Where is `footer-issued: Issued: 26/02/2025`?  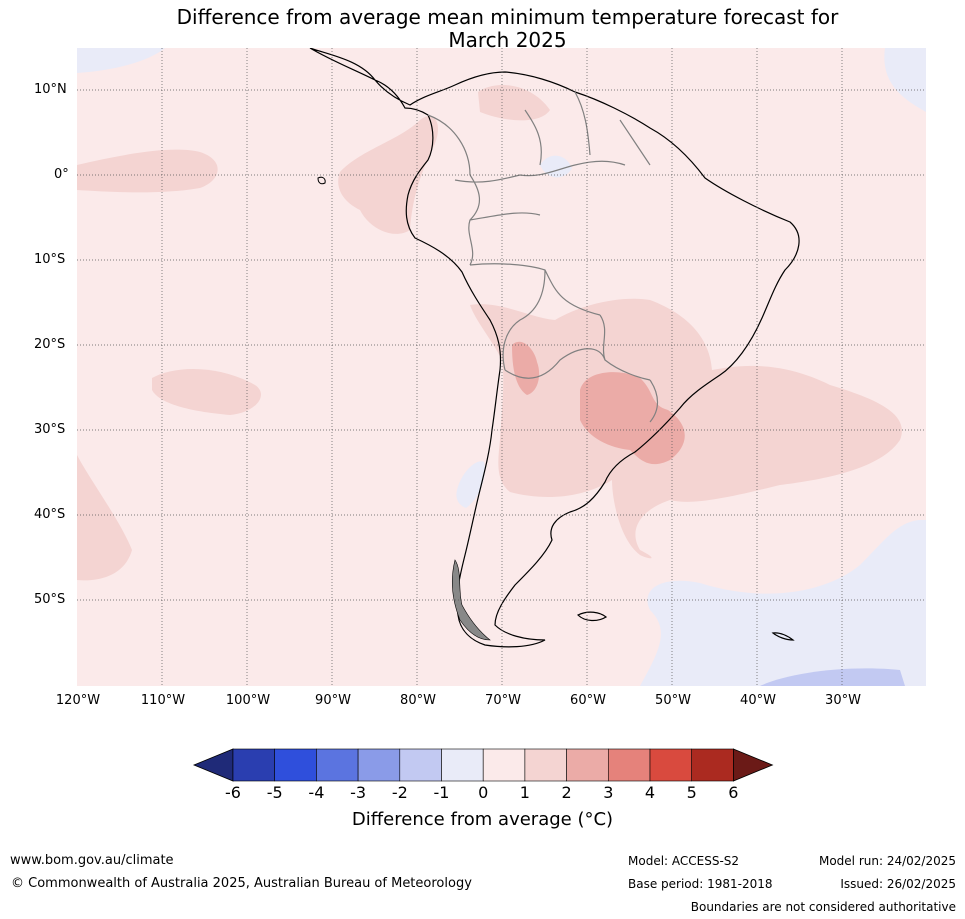
footer-issued: Issued: 26/02/2025 is located at coordinates (898, 884).